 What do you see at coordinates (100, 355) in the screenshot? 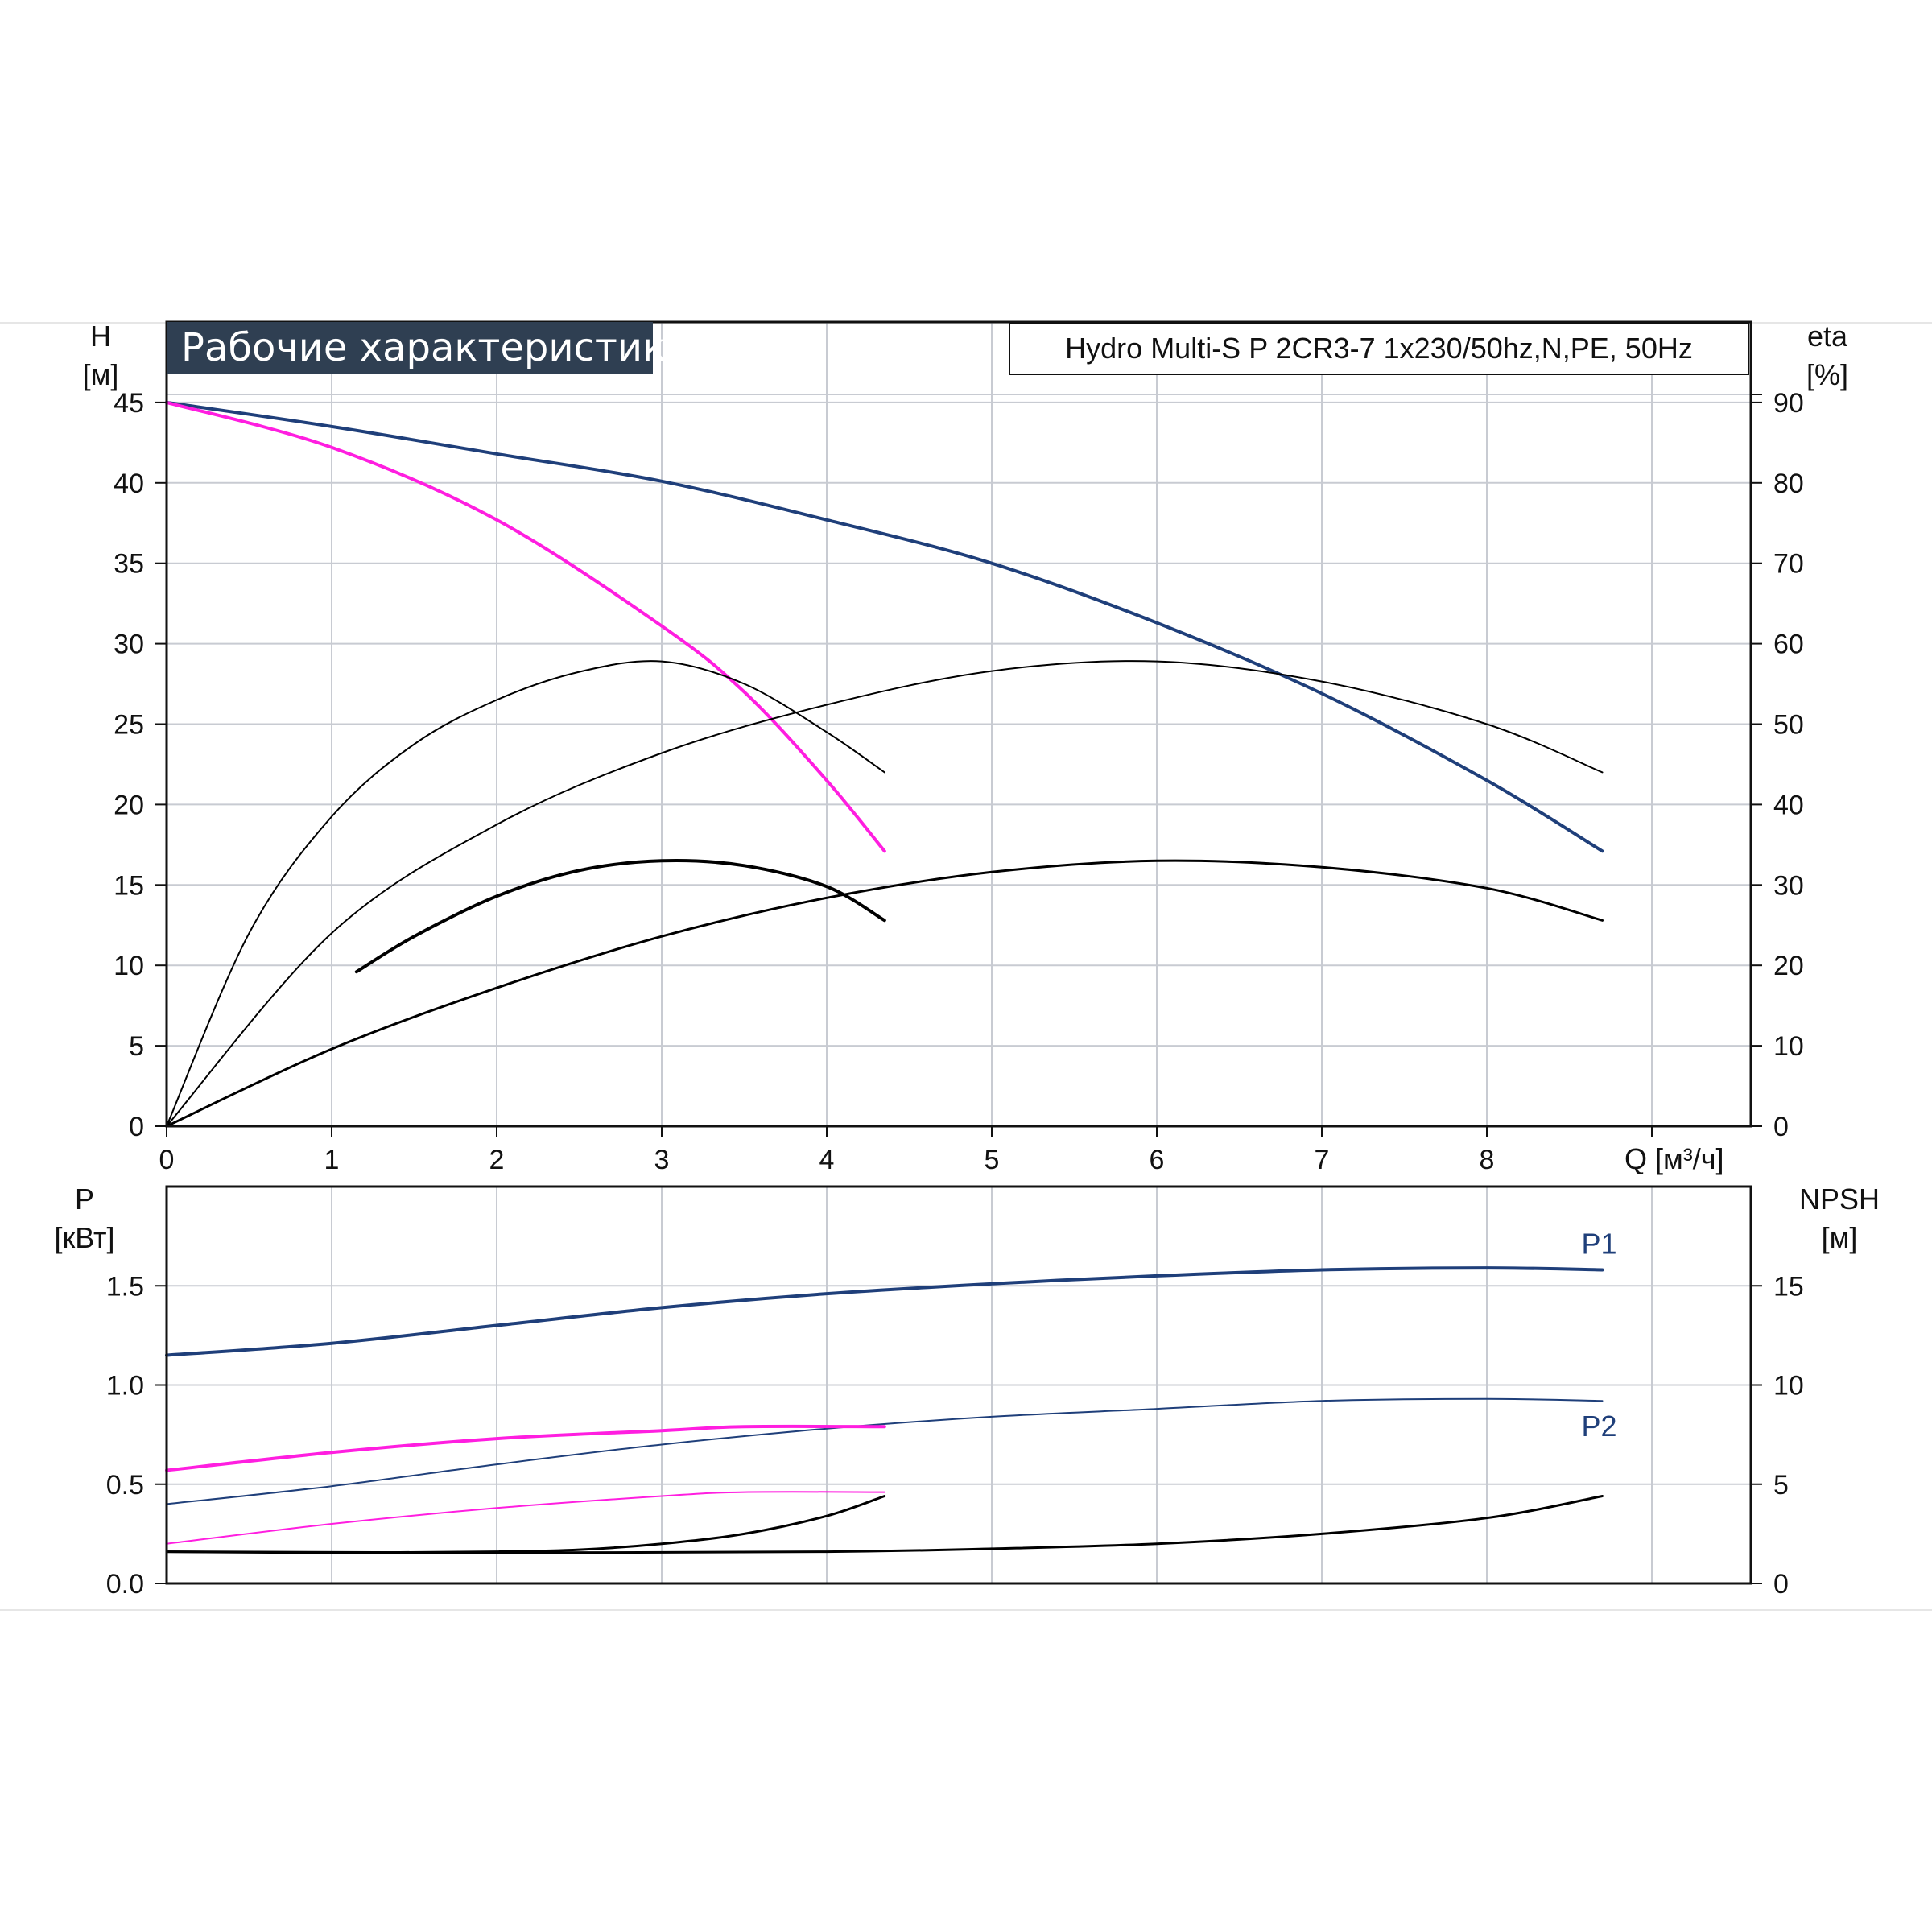
I see `head-axis-title: H [м]` at bounding box center [100, 355].